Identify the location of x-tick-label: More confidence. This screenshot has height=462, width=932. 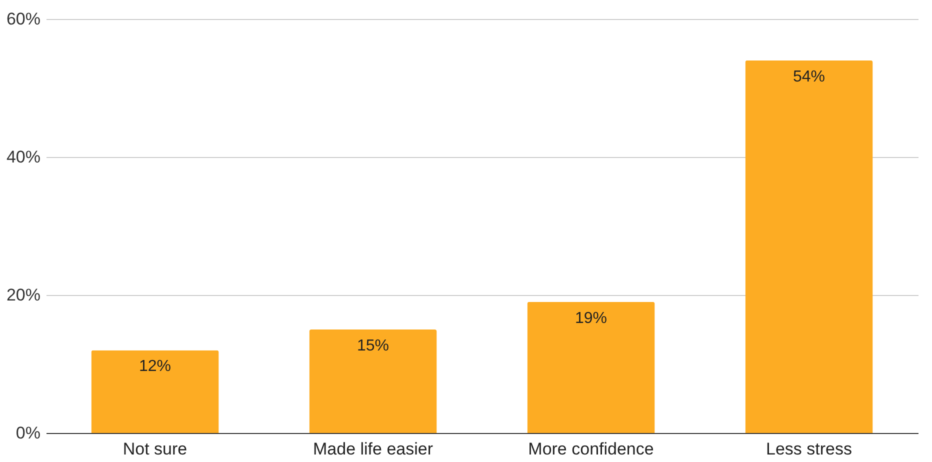
(591, 449).